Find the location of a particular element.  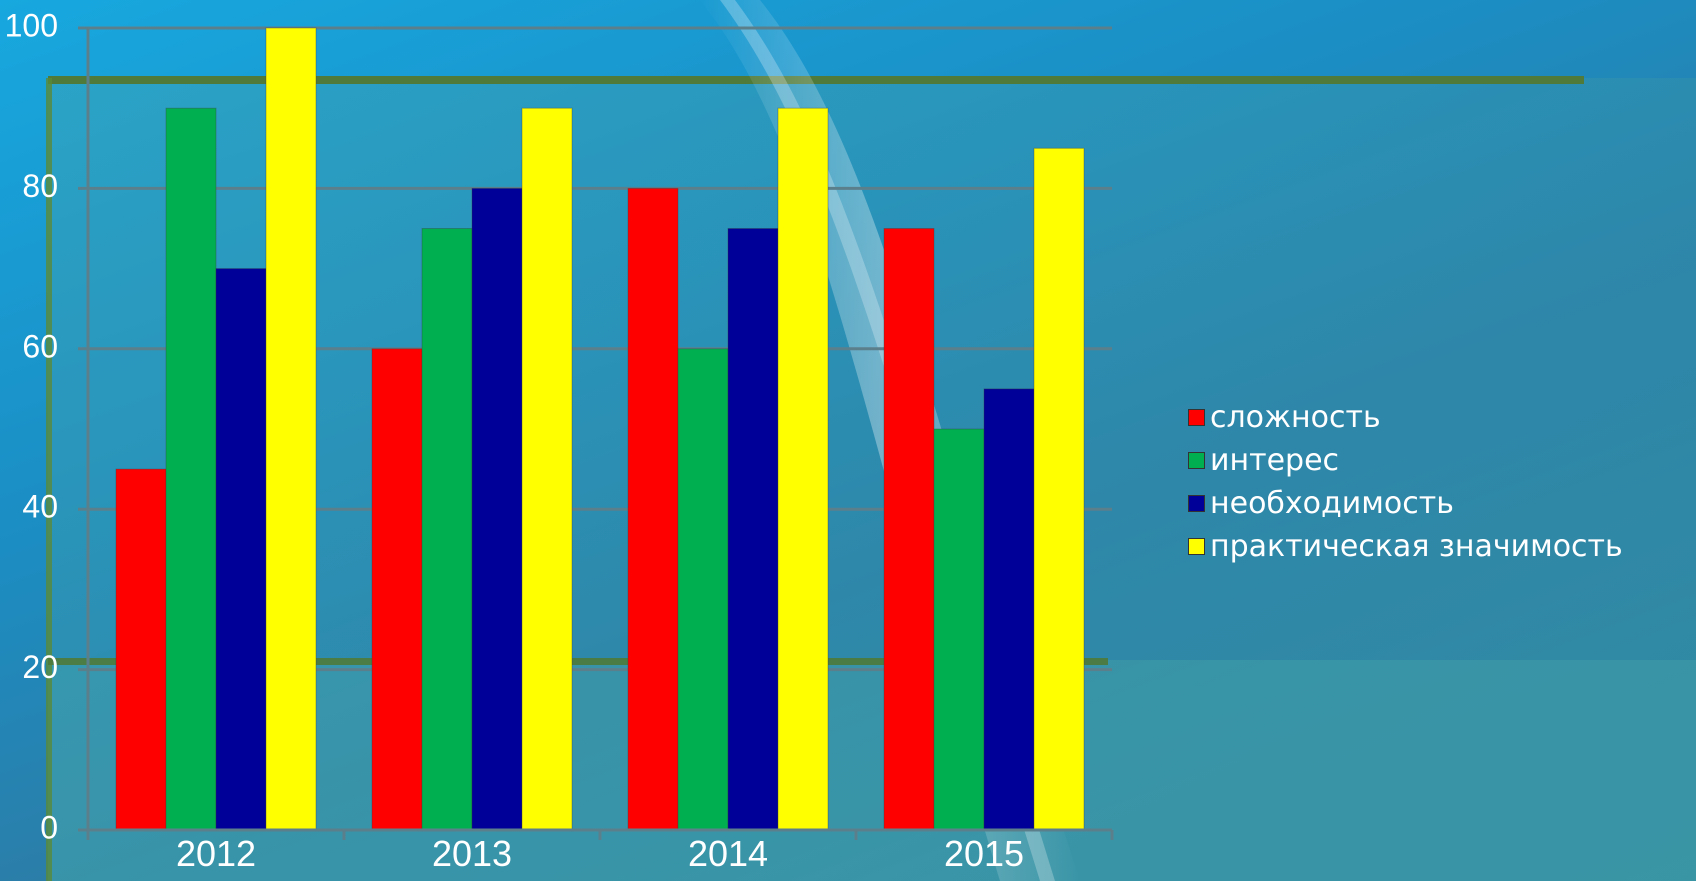

x-axis-tick-labels: 2012 2013 2014 2015 is located at coordinates (600, 853).